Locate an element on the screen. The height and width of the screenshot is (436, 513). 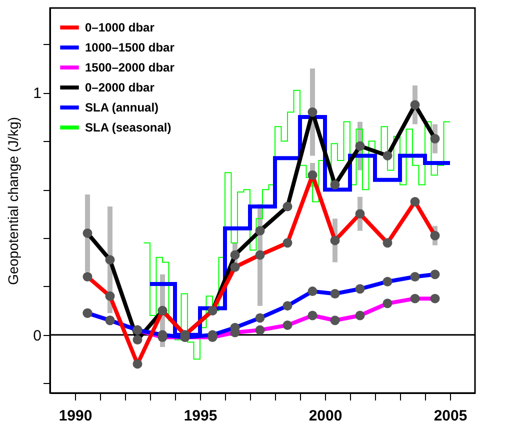
legend-label: SLA (seasonal) is located at coordinates (128, 127).